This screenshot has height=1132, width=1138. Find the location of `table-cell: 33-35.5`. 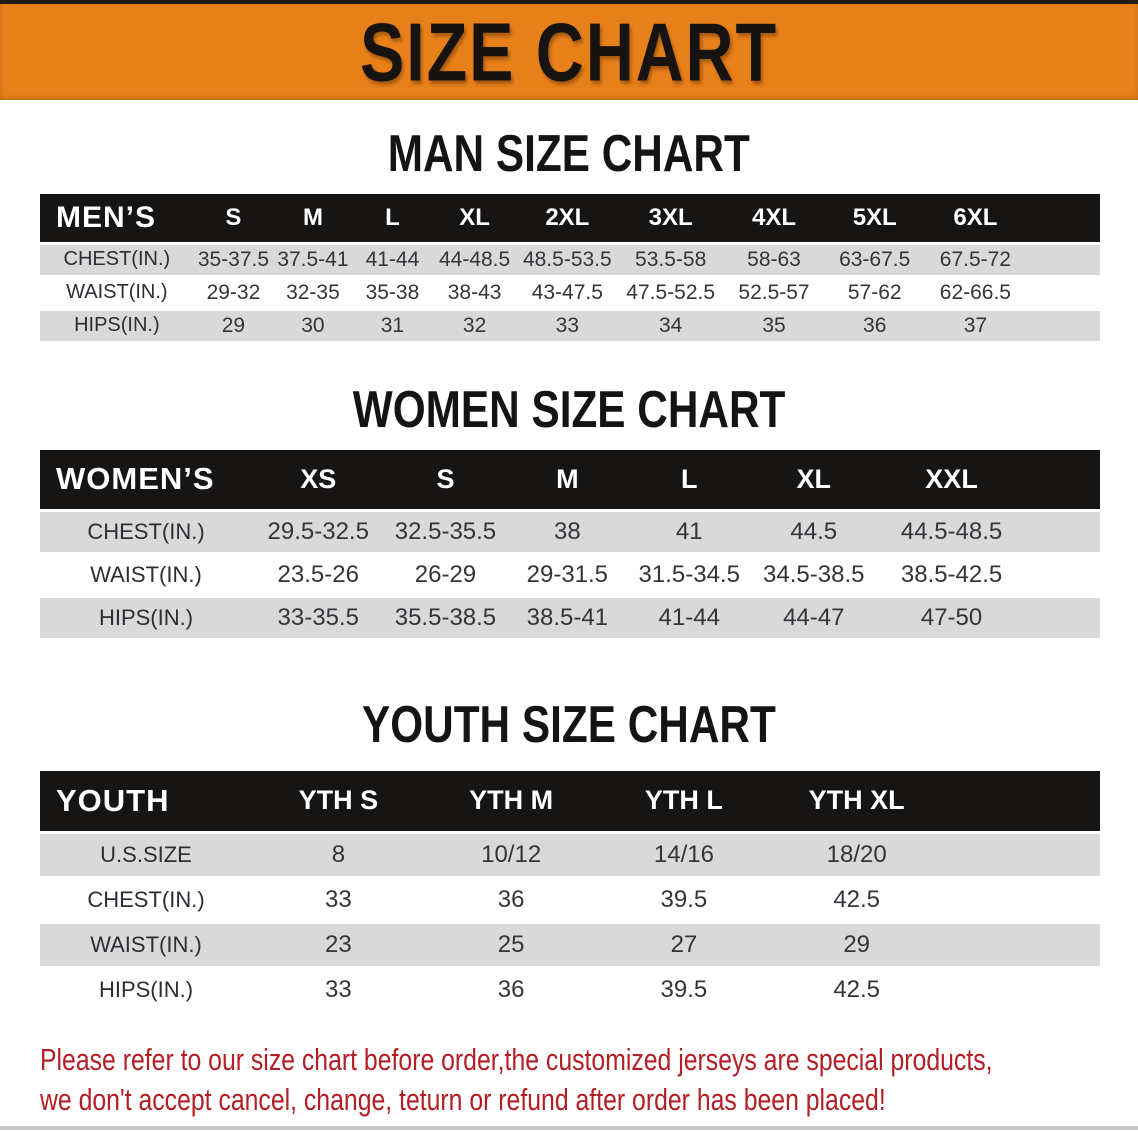

table-cell: 33-35.5 is located at coordinates (318, 618).